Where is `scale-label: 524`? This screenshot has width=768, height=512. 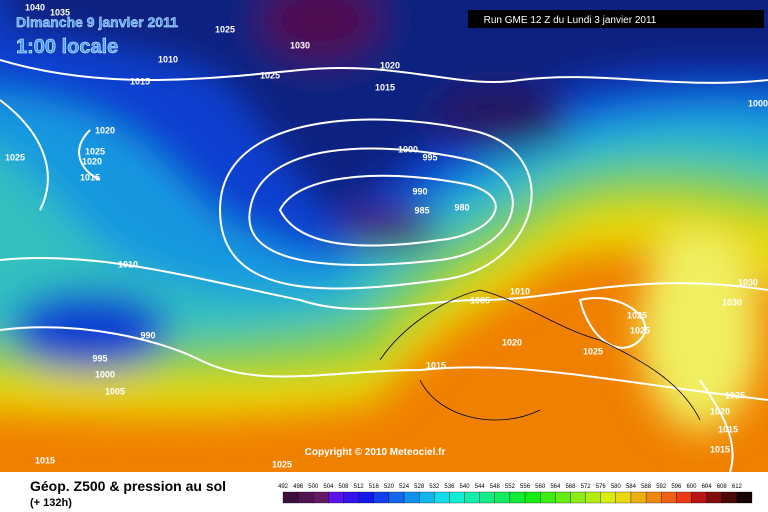 scale-label: 524 is located at coordinates (404, 487).